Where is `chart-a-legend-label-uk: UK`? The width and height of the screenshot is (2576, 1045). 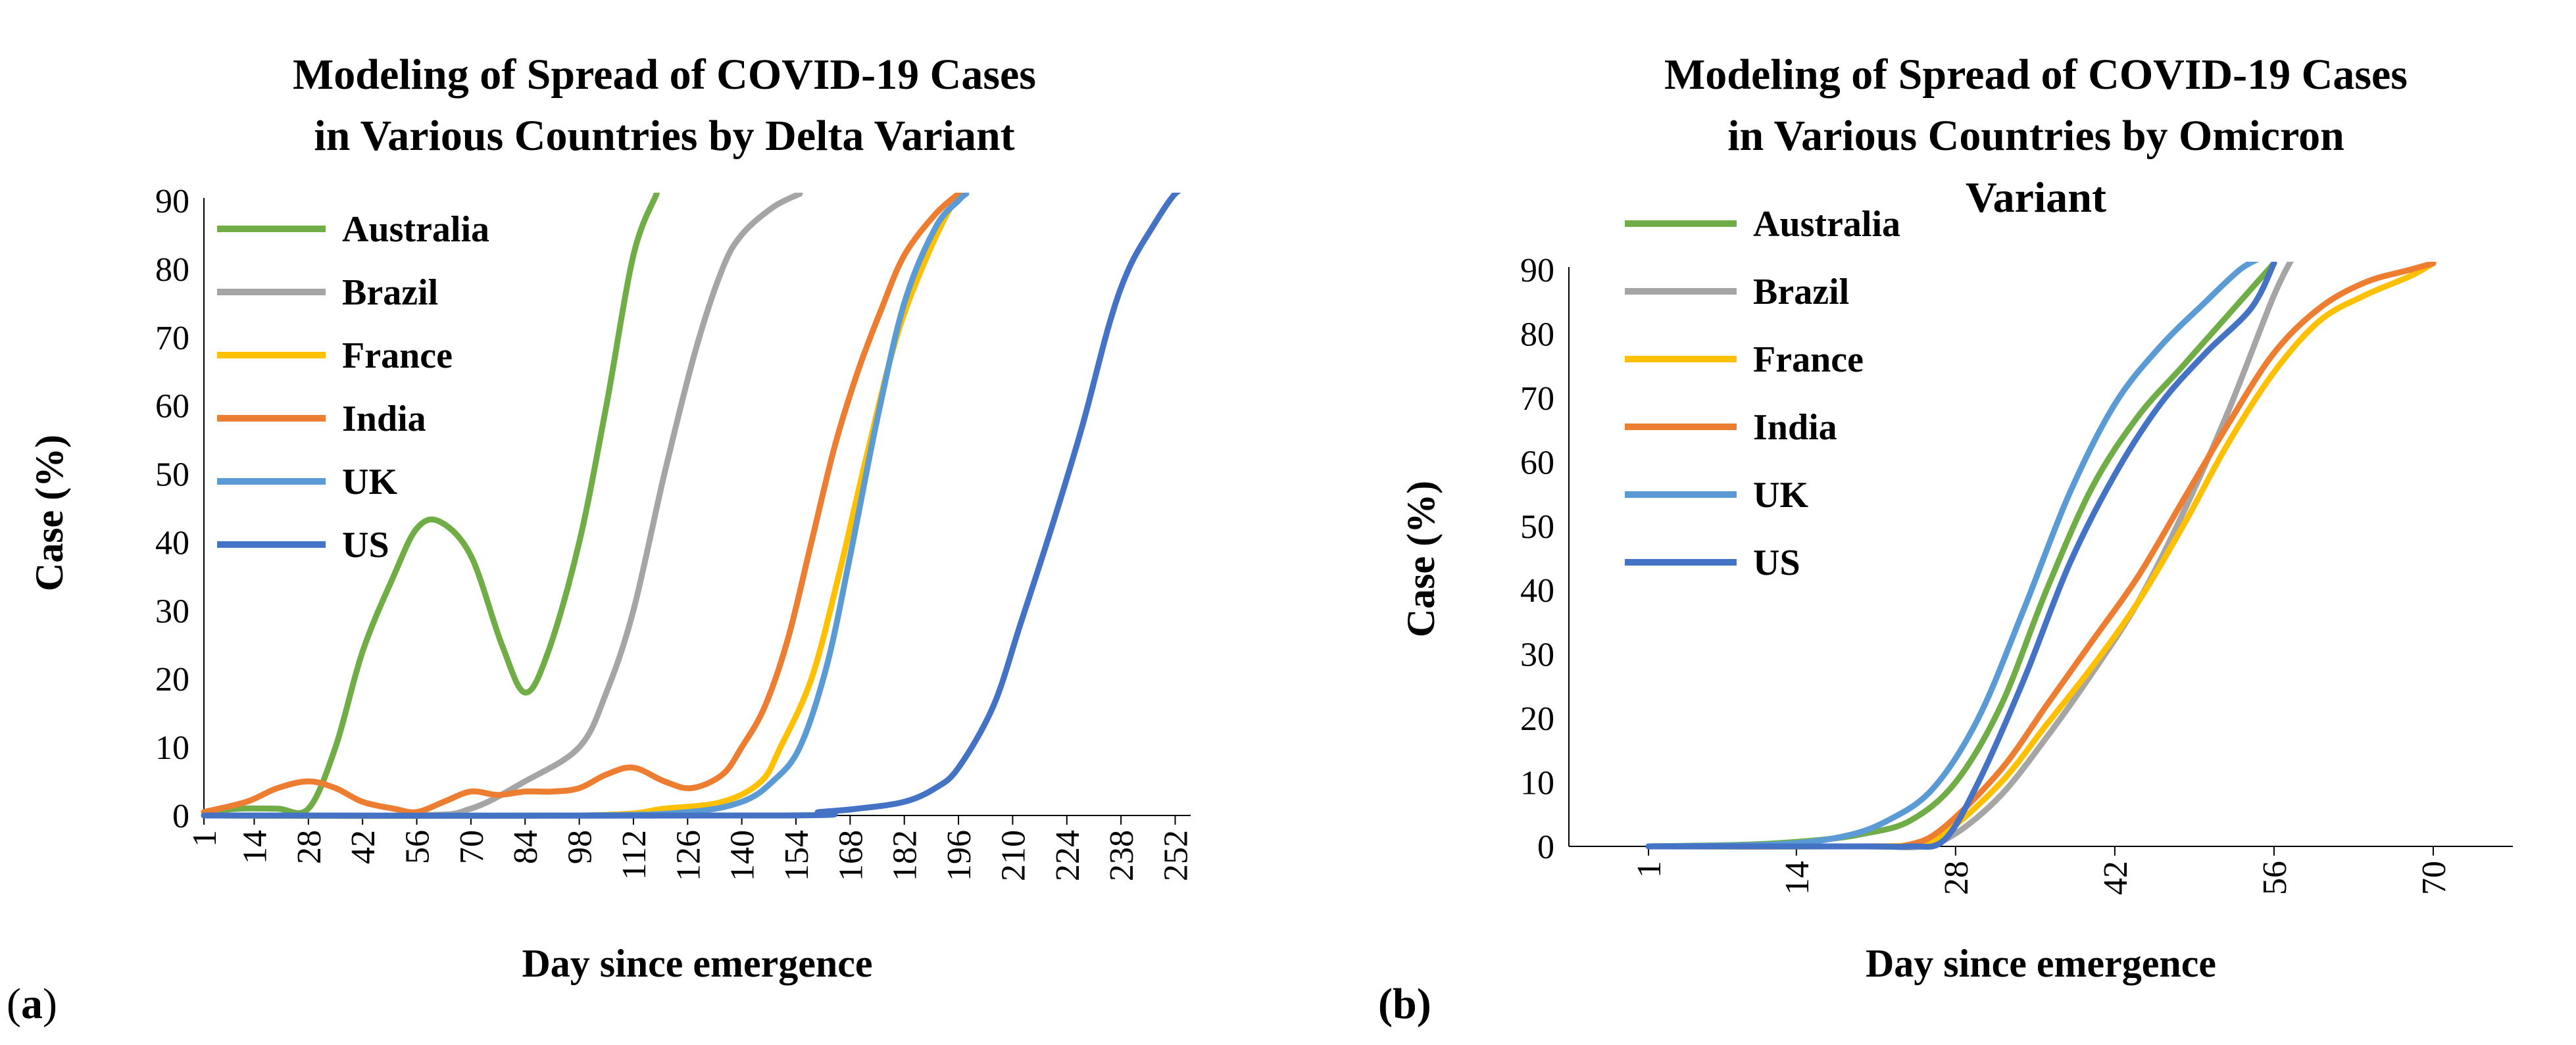 chart-a-legend-label-uk: UK is located at coordinates (369, 482).